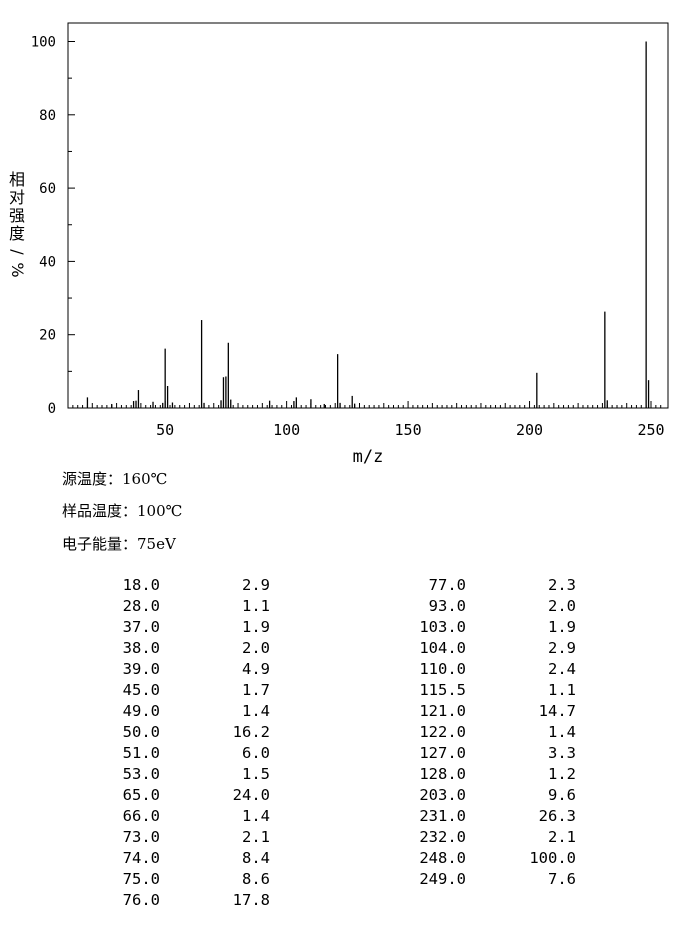 The width and height of the screenshot is (681, 935). What do you see at coordinates (185, 711) in the screenshot?
I see `peak-table-row: 49.0 1.4` at bounding box center [185, 711].